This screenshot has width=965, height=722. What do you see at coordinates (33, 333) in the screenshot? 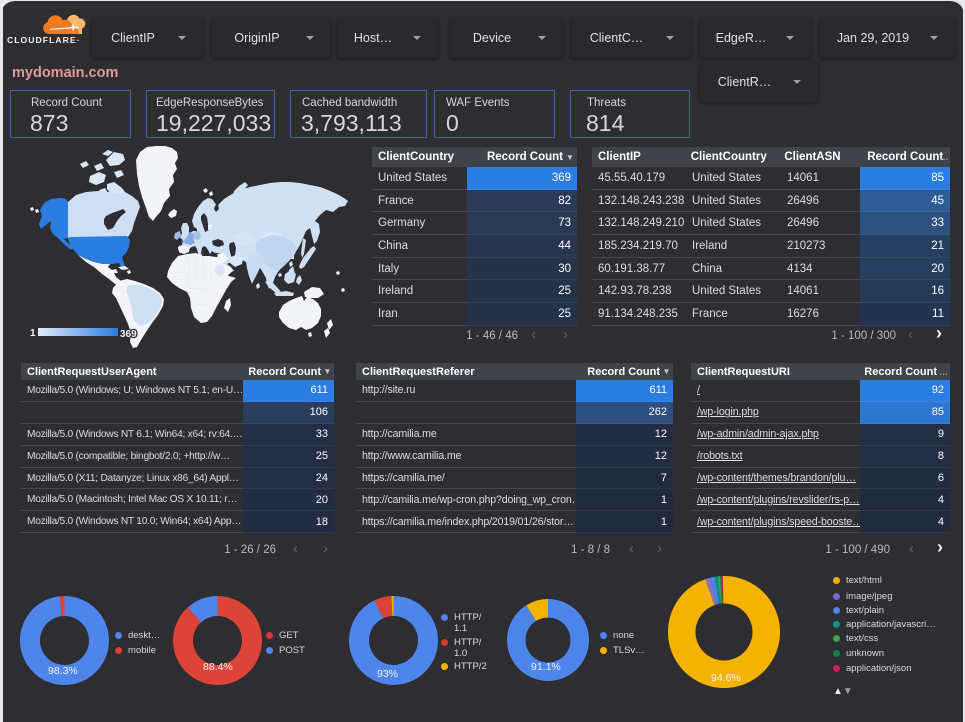
I see `svg-text: 1` at bounding box center [33, 333].